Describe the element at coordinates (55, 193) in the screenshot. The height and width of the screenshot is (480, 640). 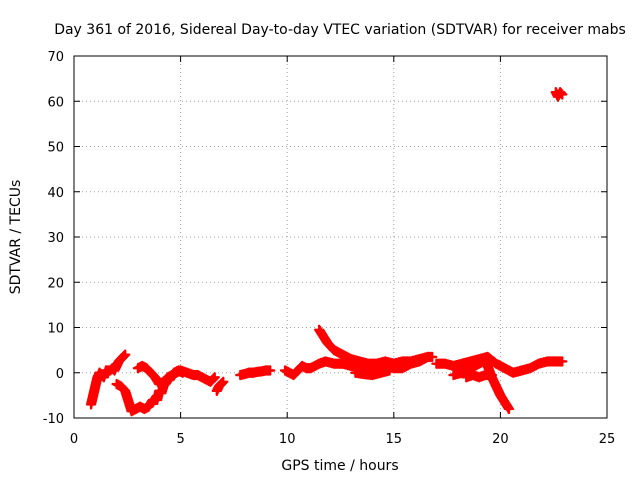
I see `y-tick-label: 40` at that location.